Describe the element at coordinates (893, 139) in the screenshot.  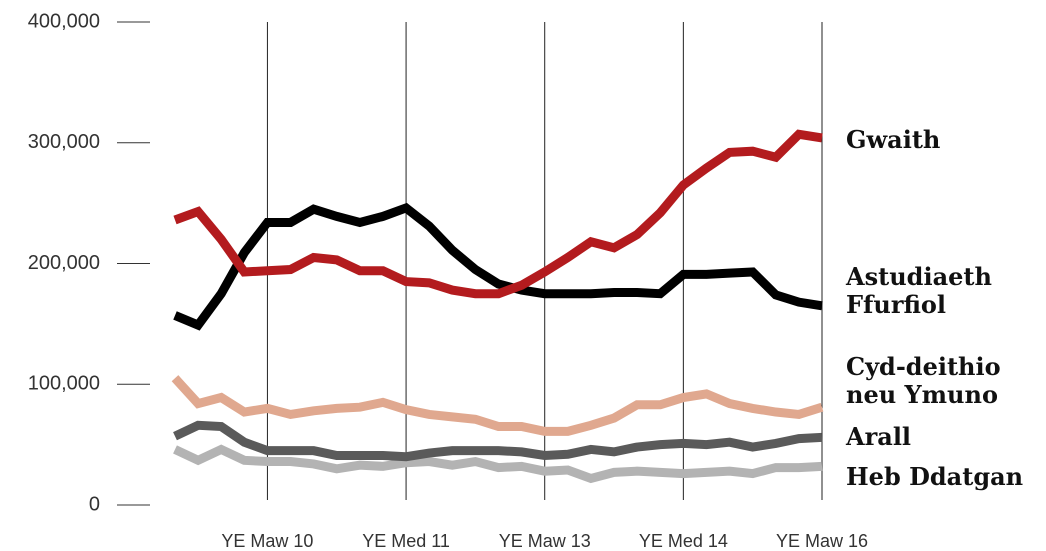
I see `legend-label: Gwaith` at that location.